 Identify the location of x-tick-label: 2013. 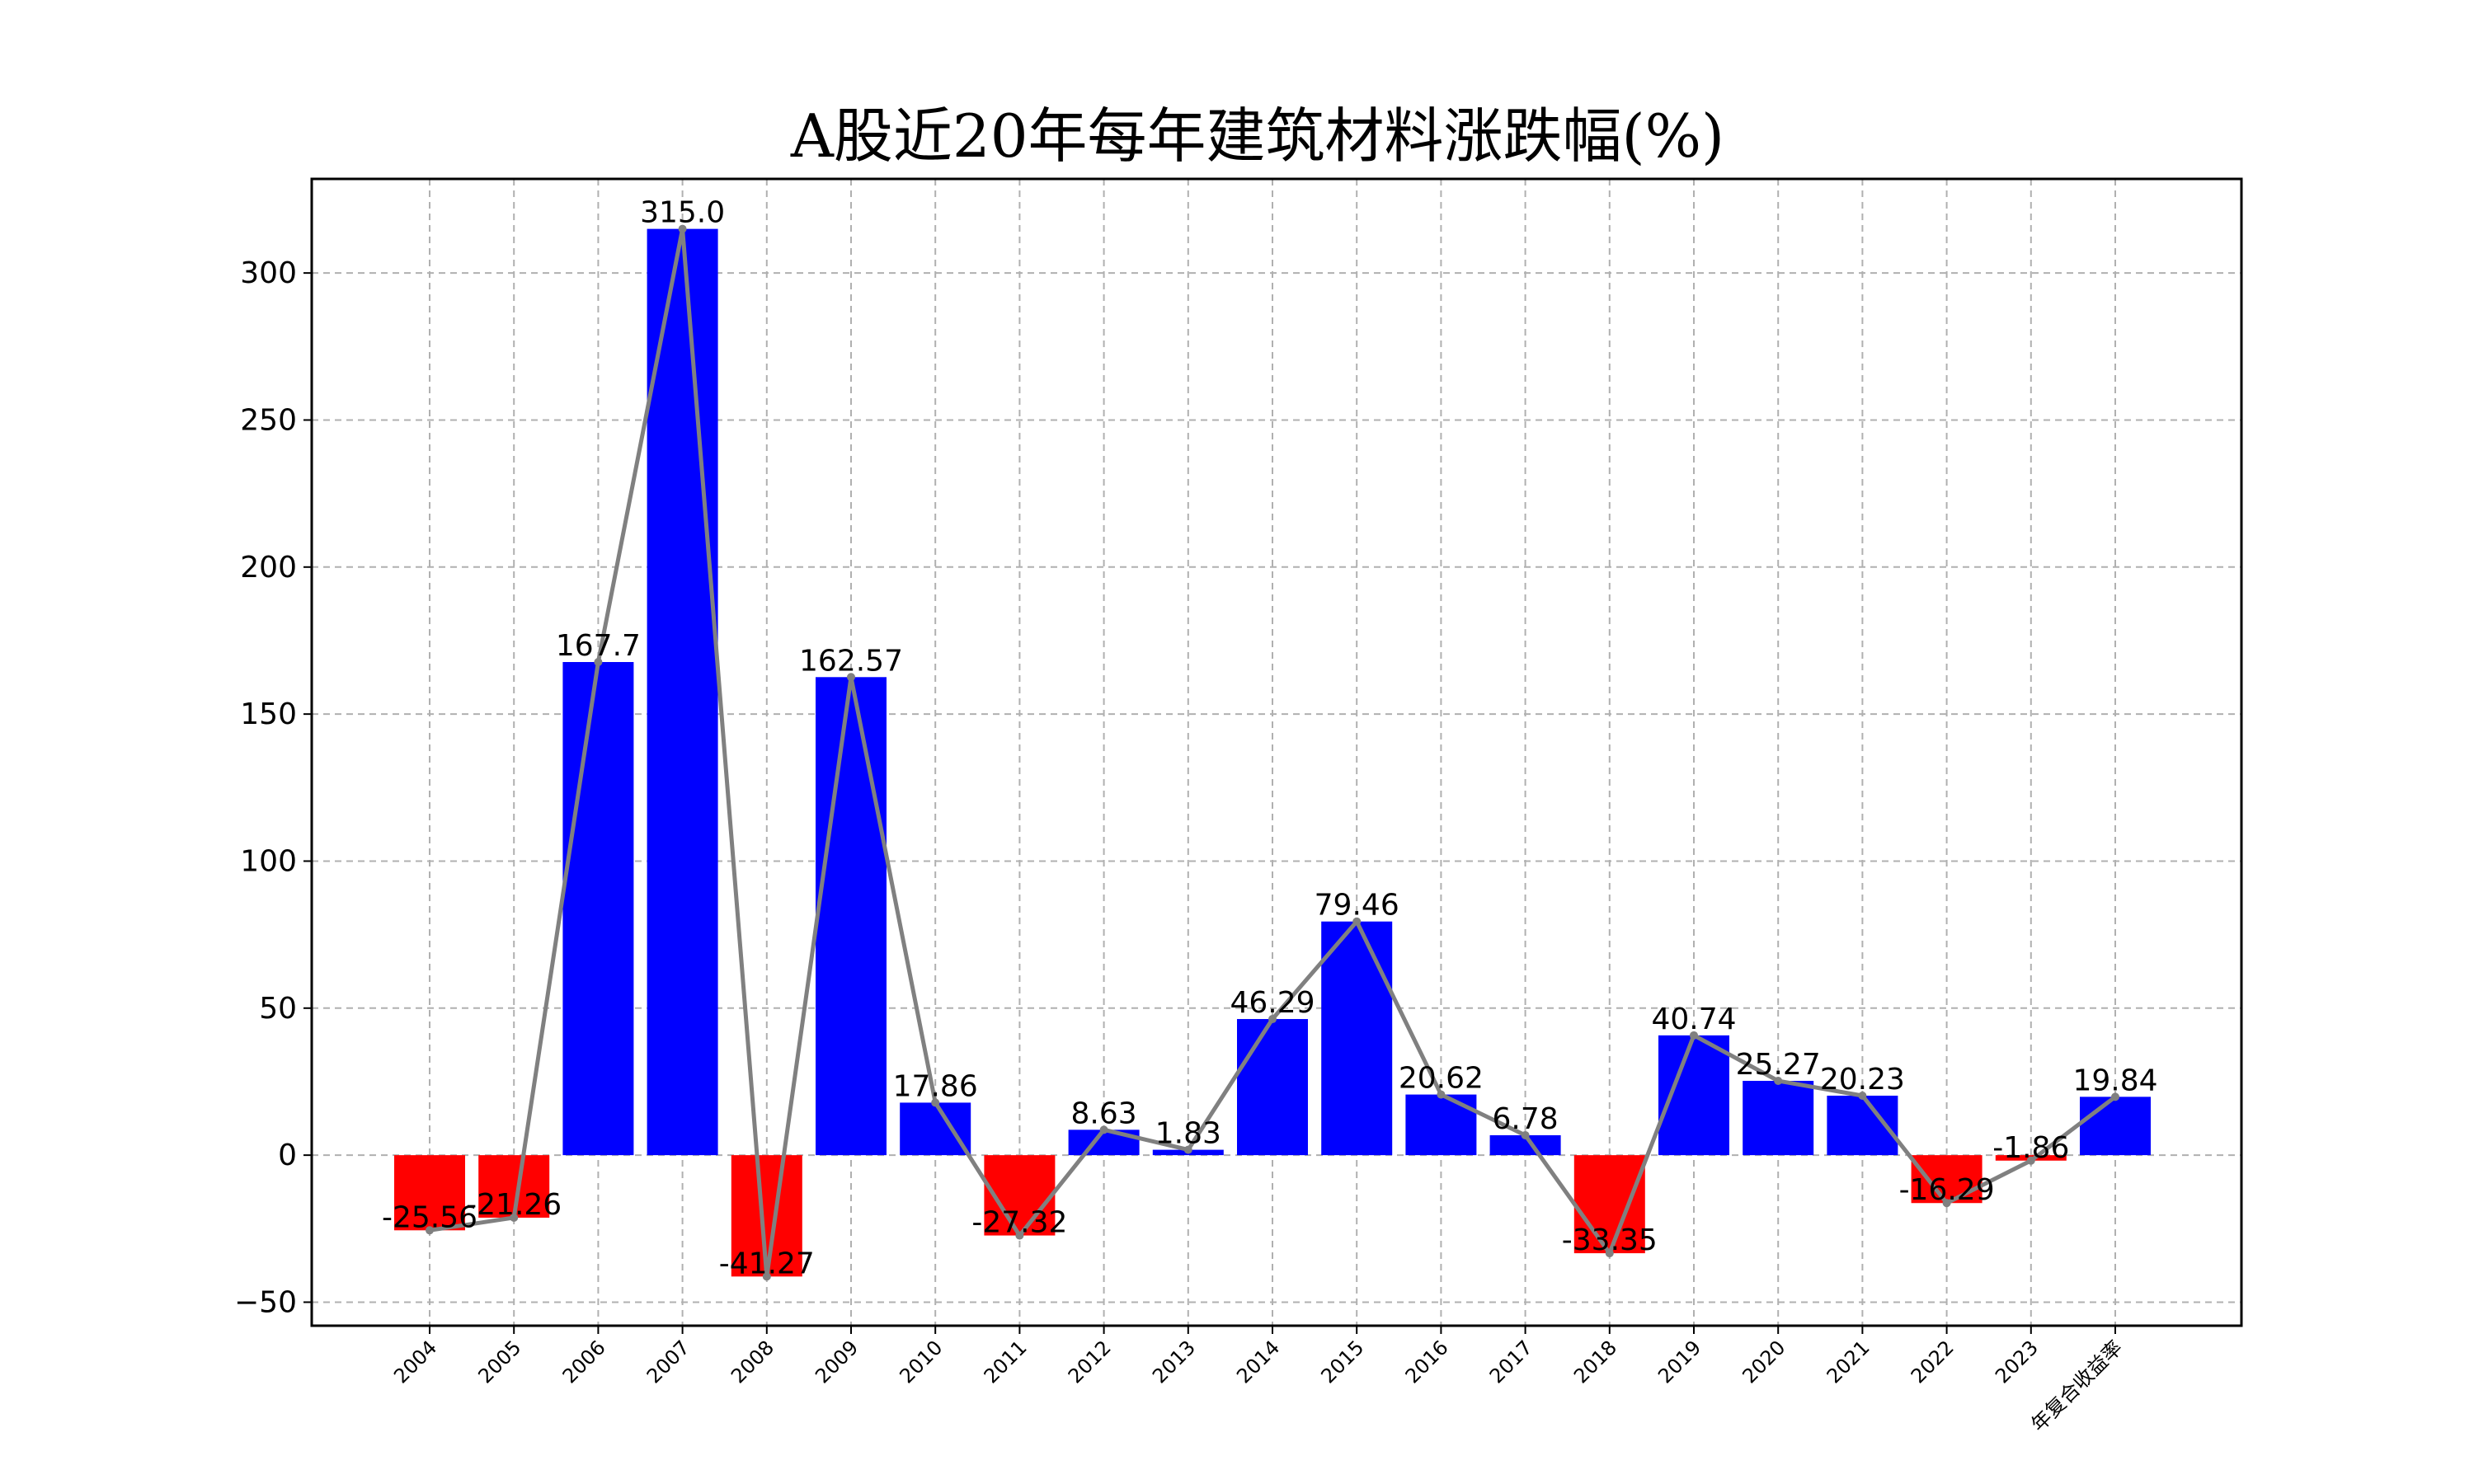
(1174, 1362).